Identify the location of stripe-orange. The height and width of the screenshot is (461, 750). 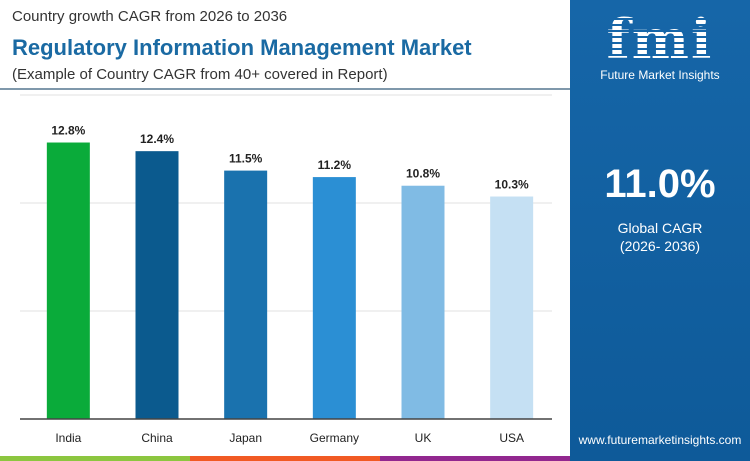
(285, 458).